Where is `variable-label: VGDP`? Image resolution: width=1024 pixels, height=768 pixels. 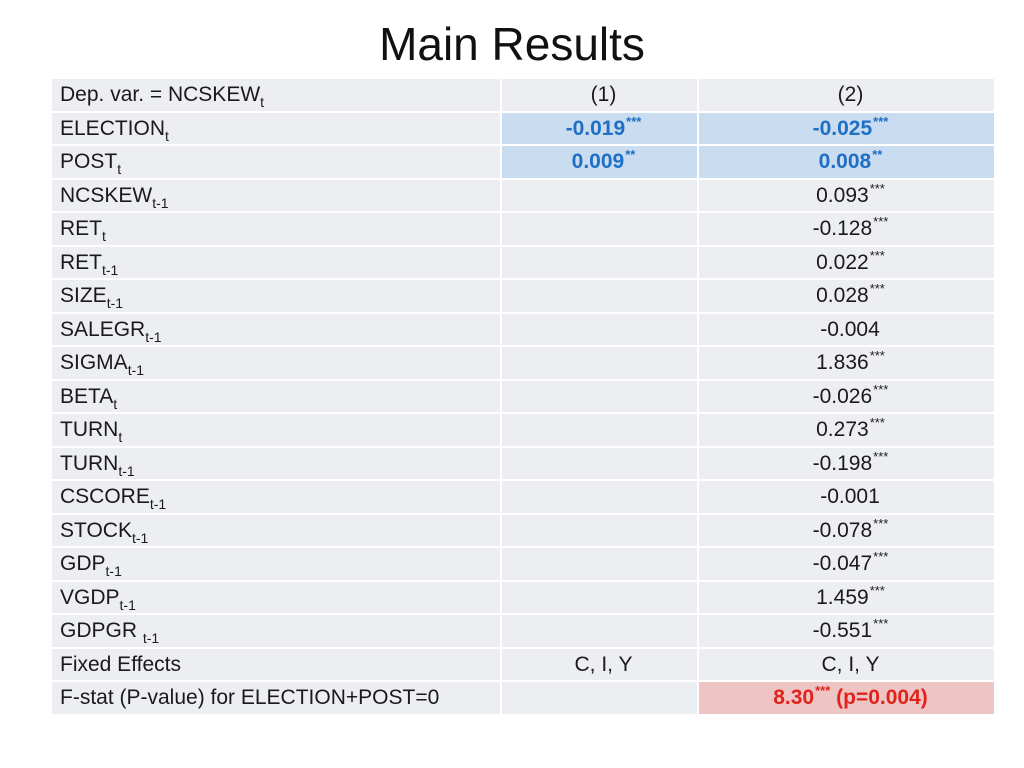 variable-label: VGDP is located at coordinates (90, 597).